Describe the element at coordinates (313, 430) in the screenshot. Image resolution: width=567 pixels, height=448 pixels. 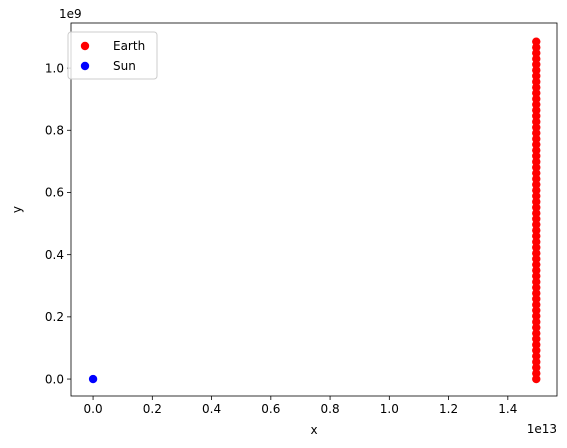
I see `x-axis-label: x` at that location.